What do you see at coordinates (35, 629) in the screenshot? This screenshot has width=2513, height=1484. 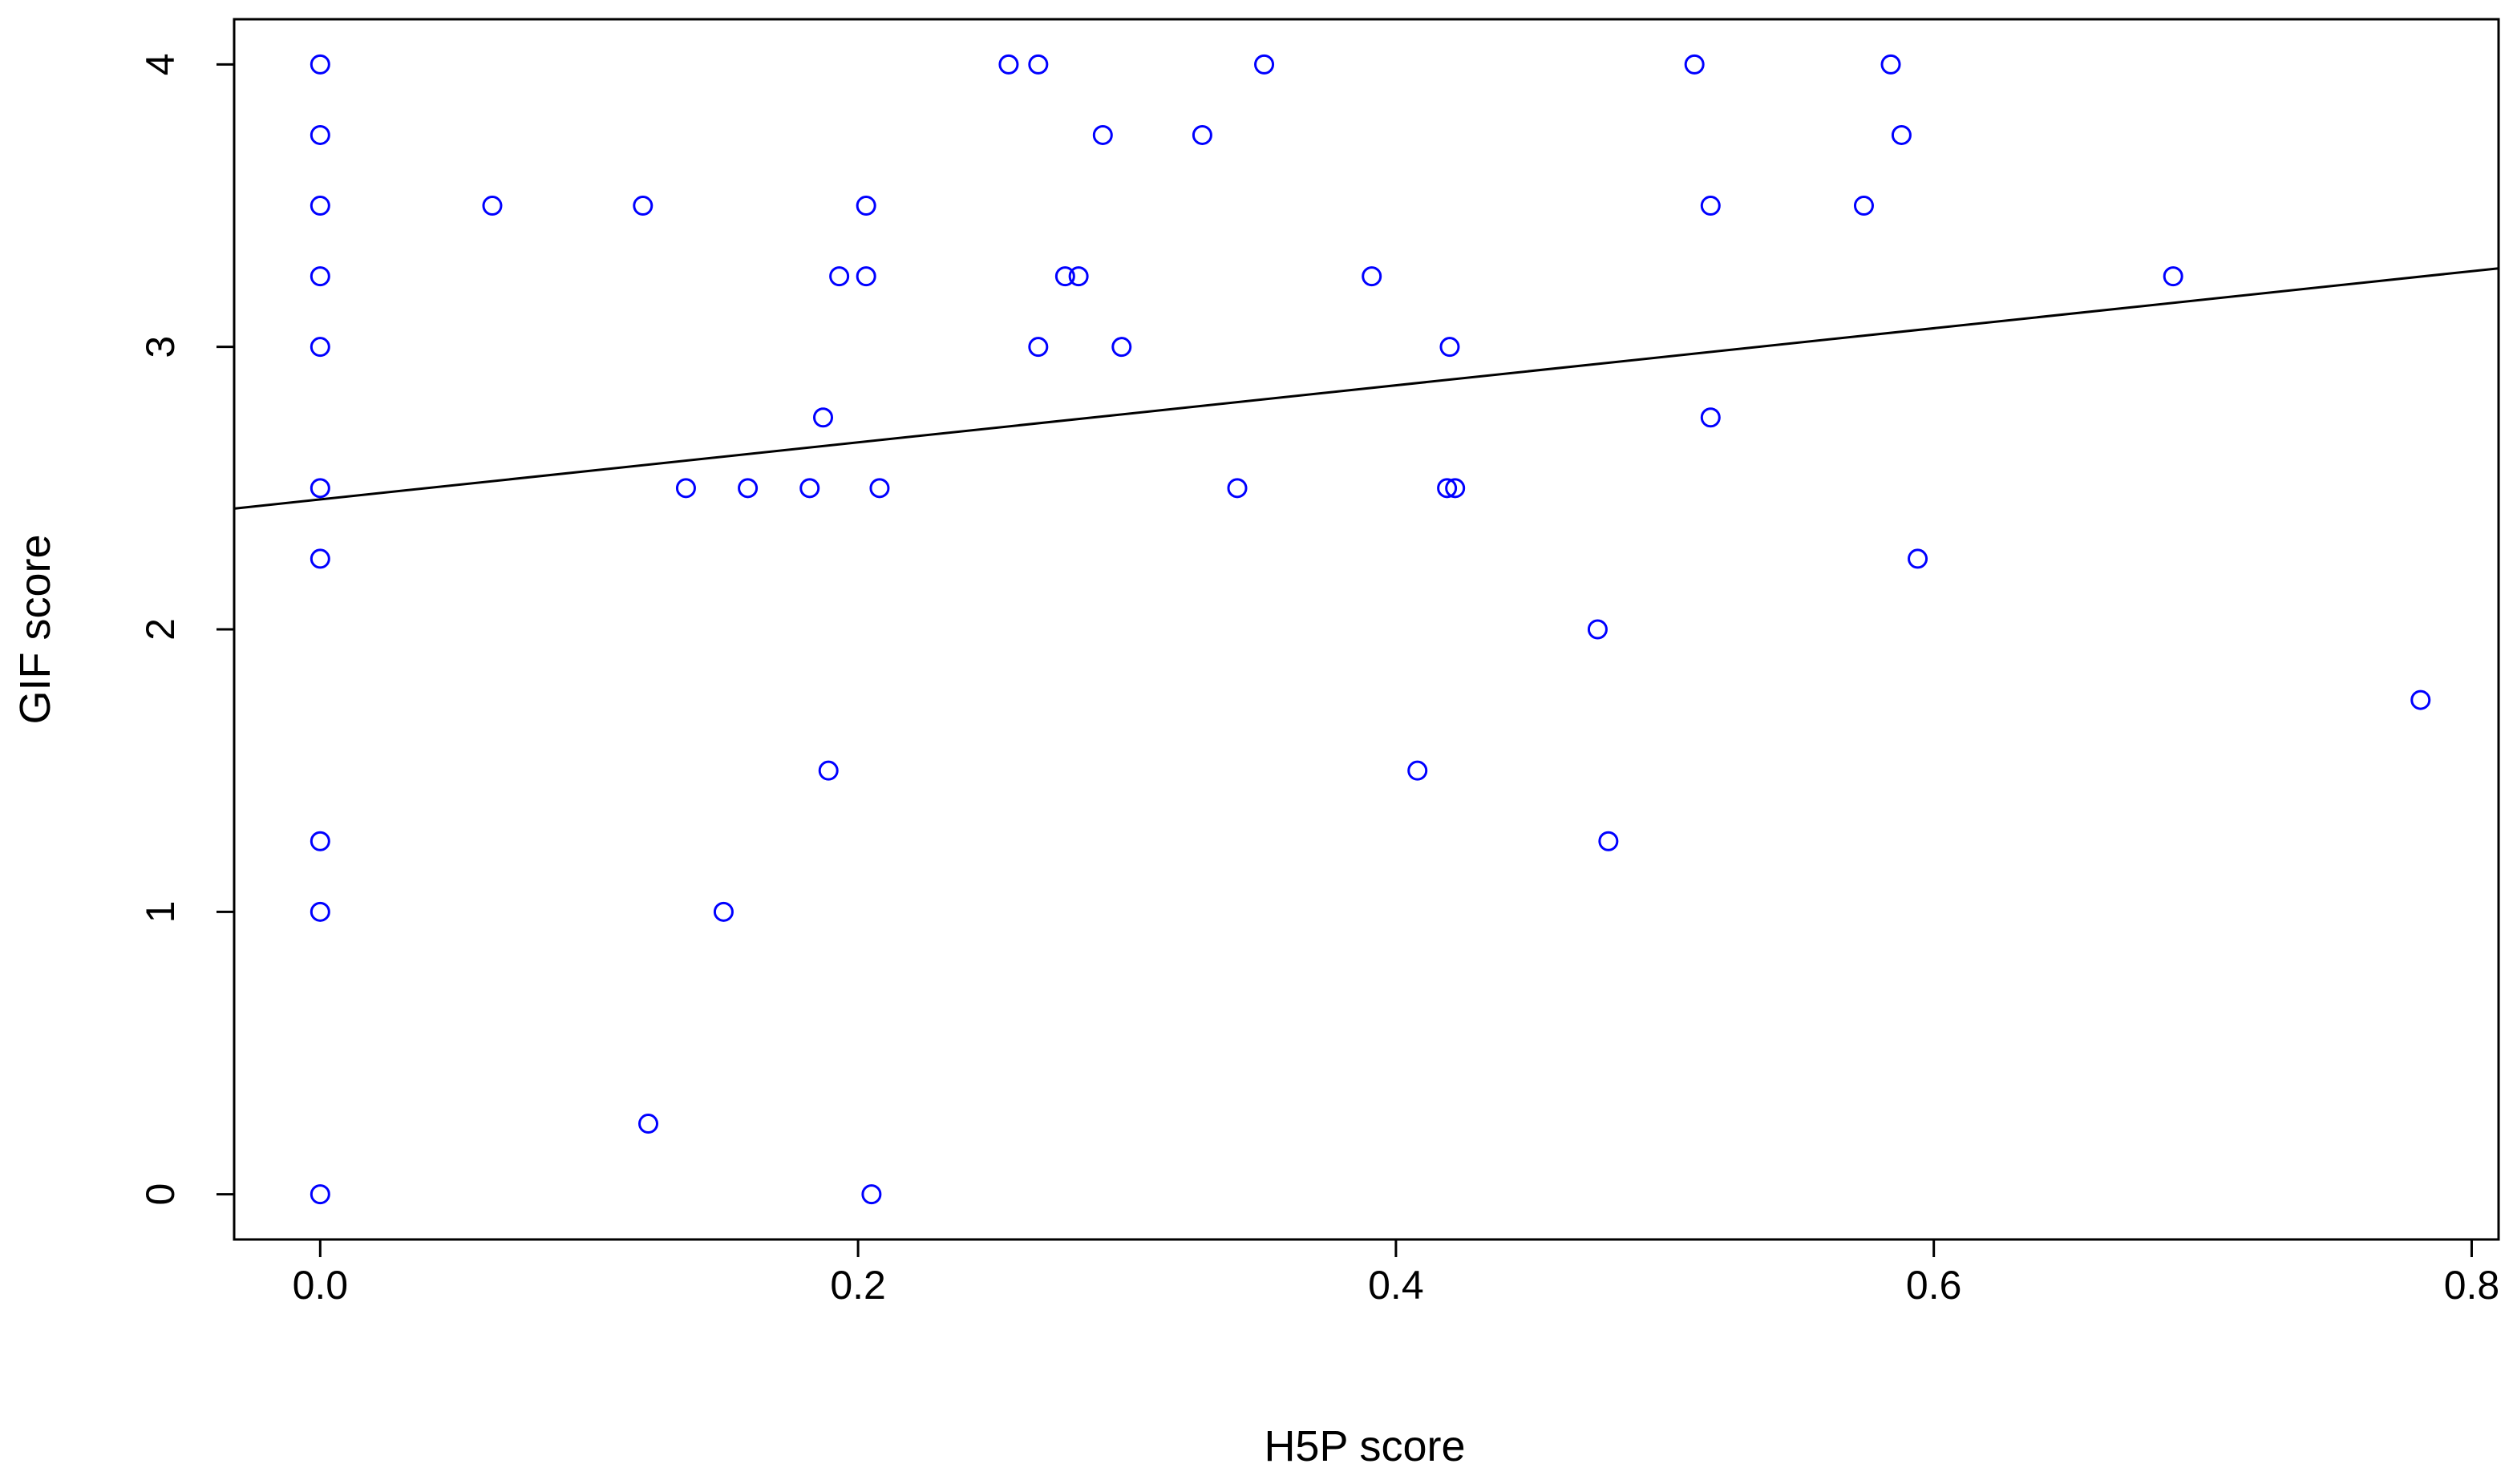 I see `y-axis-label: GIF score` at bounding box center [35, 629].